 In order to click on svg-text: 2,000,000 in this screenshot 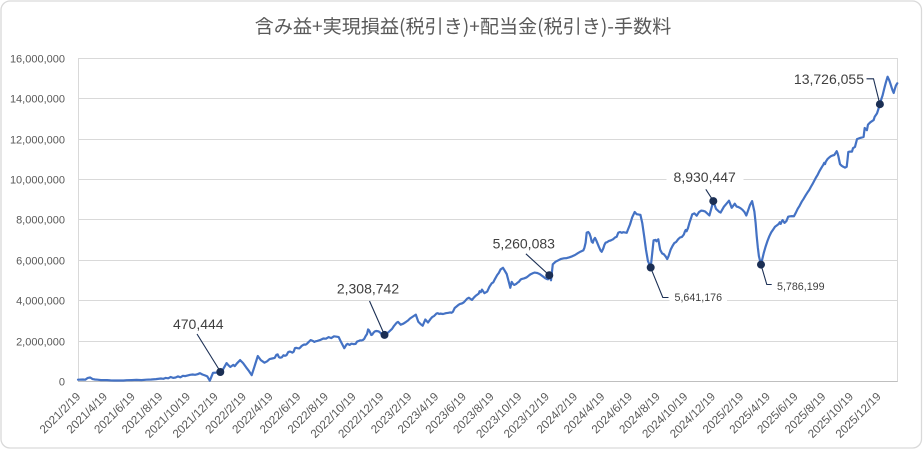, I will do `click(40, 342)`.